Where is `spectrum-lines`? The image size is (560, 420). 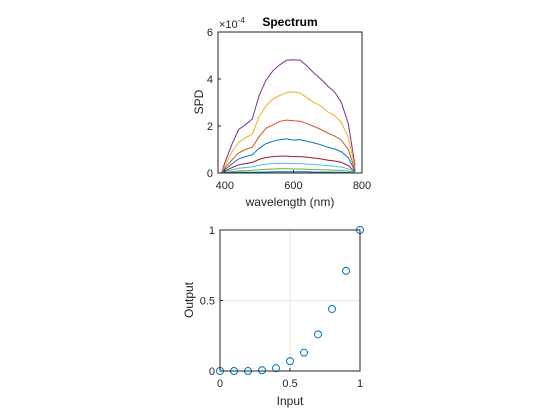
spectrum-lines is located at coordinates (288, 116).